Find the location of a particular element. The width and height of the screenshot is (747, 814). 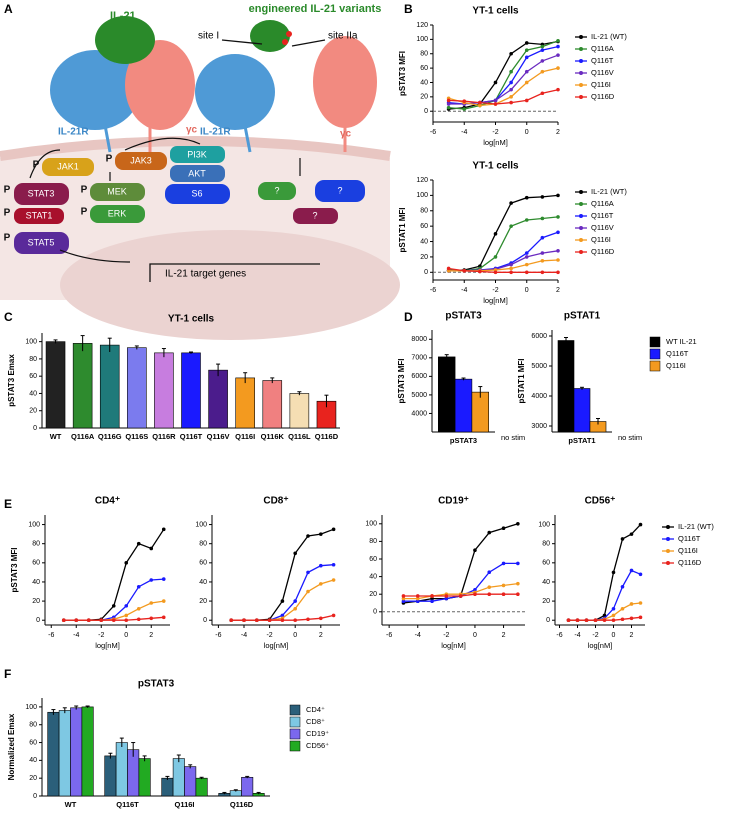

x-tick-label: pSTAT1 is located at coordinates (581, 440).